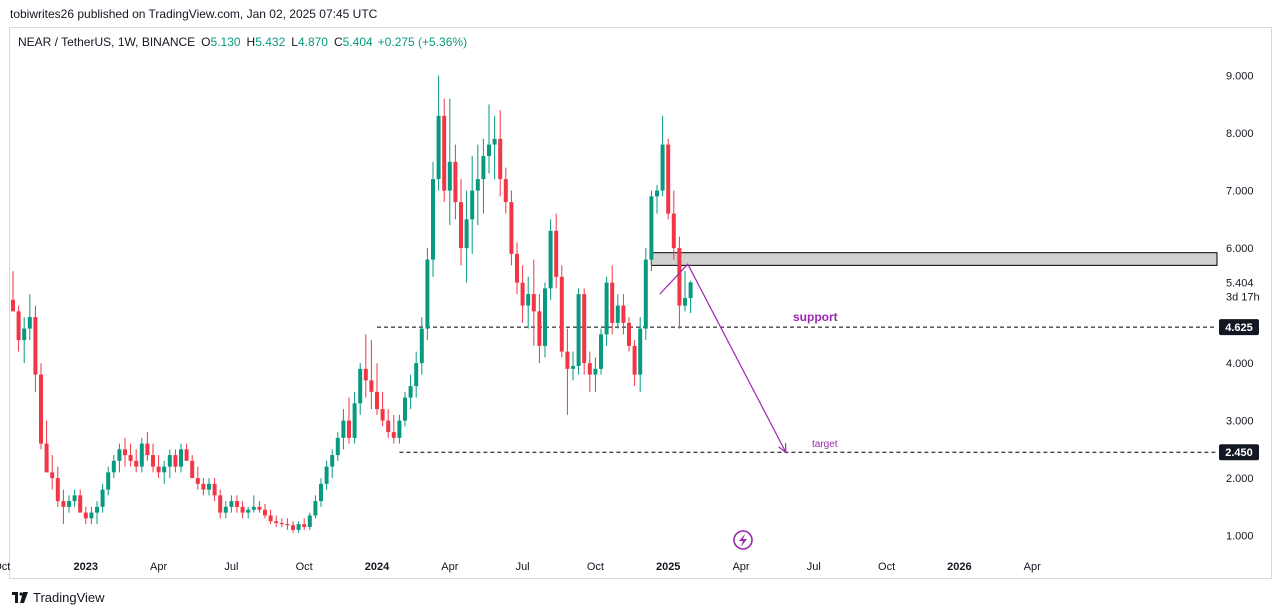 This screenshot has height=615, width=1281. What do you see at coordinates (1239, 452) in the screenshot?
I see `target-price-tag` at bounding box center [1239, 452].